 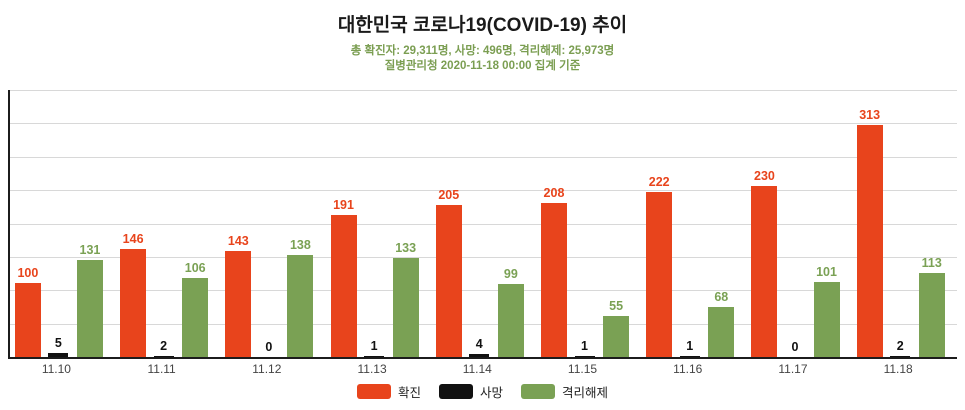 What do you see at coordinates (764, 176) in the screenshot?
I see `bar-value-label: 230` at bounding box center [764, 176].